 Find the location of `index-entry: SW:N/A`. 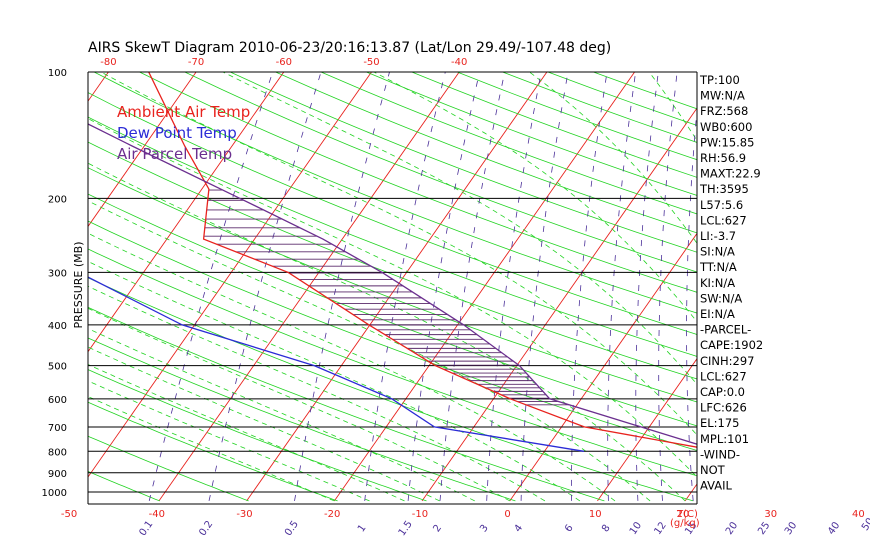

index-entry: SW:N/A is located at coordinates (721, 298).